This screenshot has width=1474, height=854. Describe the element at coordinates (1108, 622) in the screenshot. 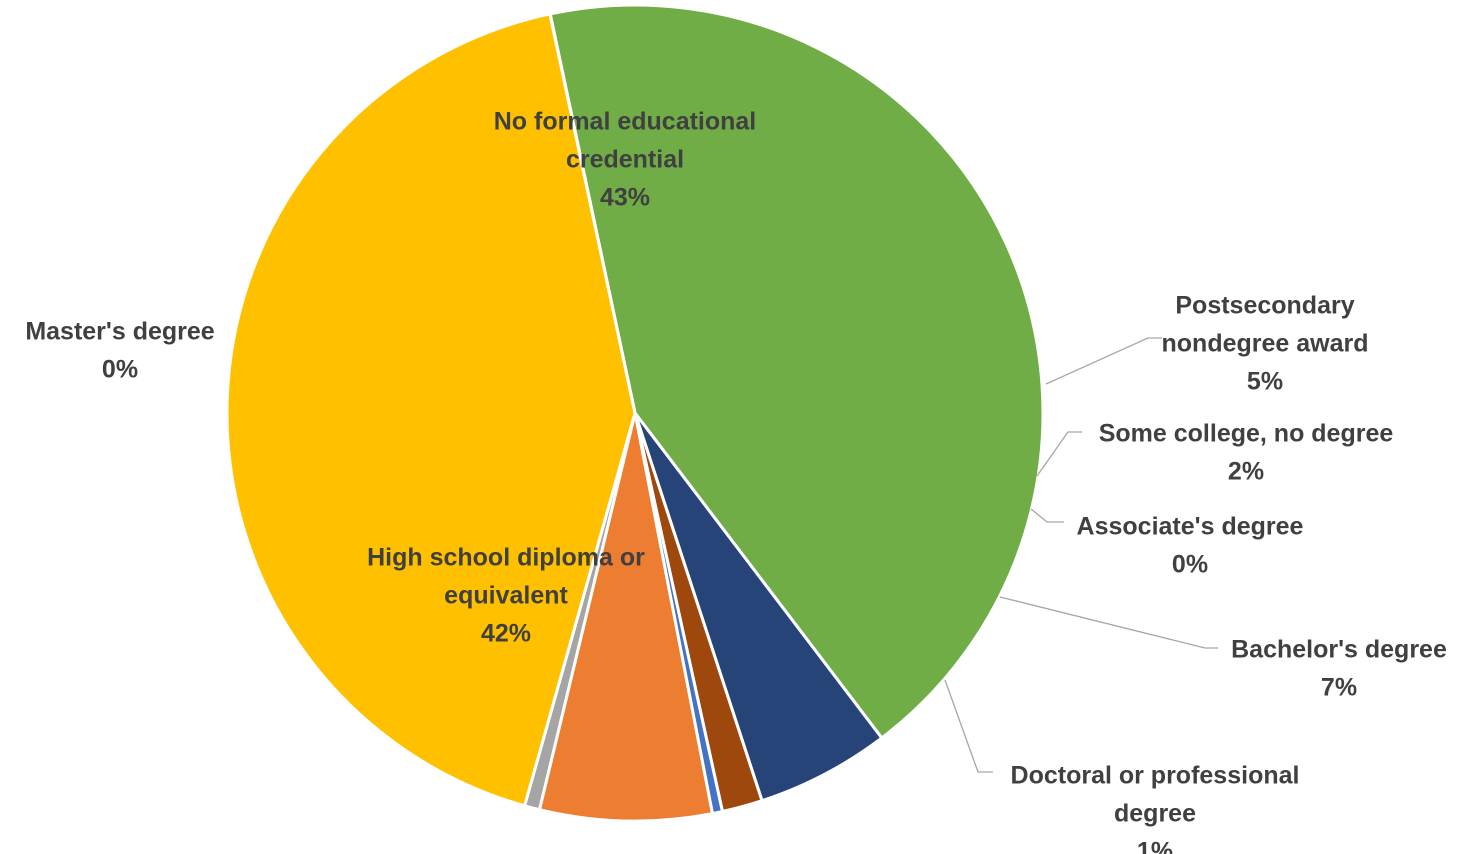

I see `leader-line-bachelors` at that location.